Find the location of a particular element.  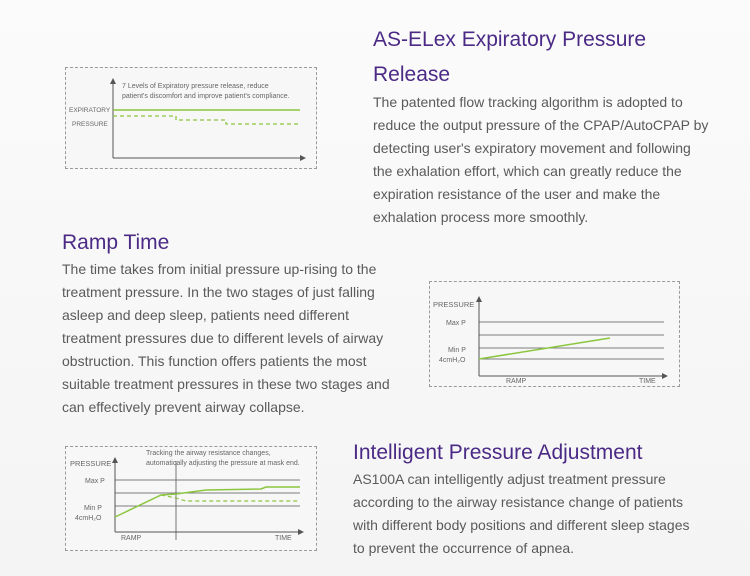

ramp-figure: PRESSURE Max P Min P 4cmH₂O RAMP TIME is located at coordinates (554, 334).